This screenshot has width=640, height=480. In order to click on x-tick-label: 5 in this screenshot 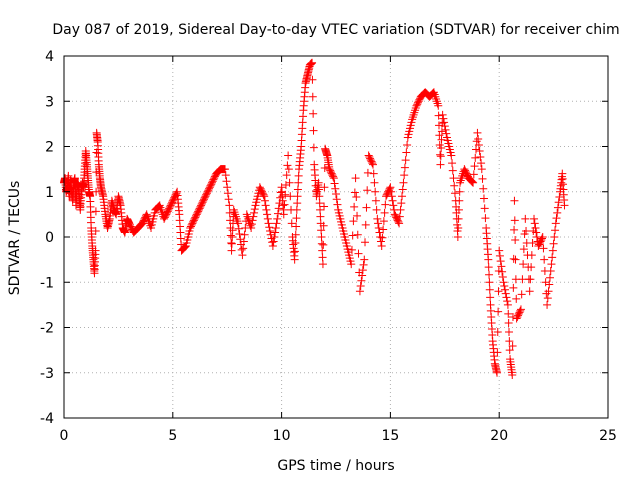, I will do `click(172, 436)`.